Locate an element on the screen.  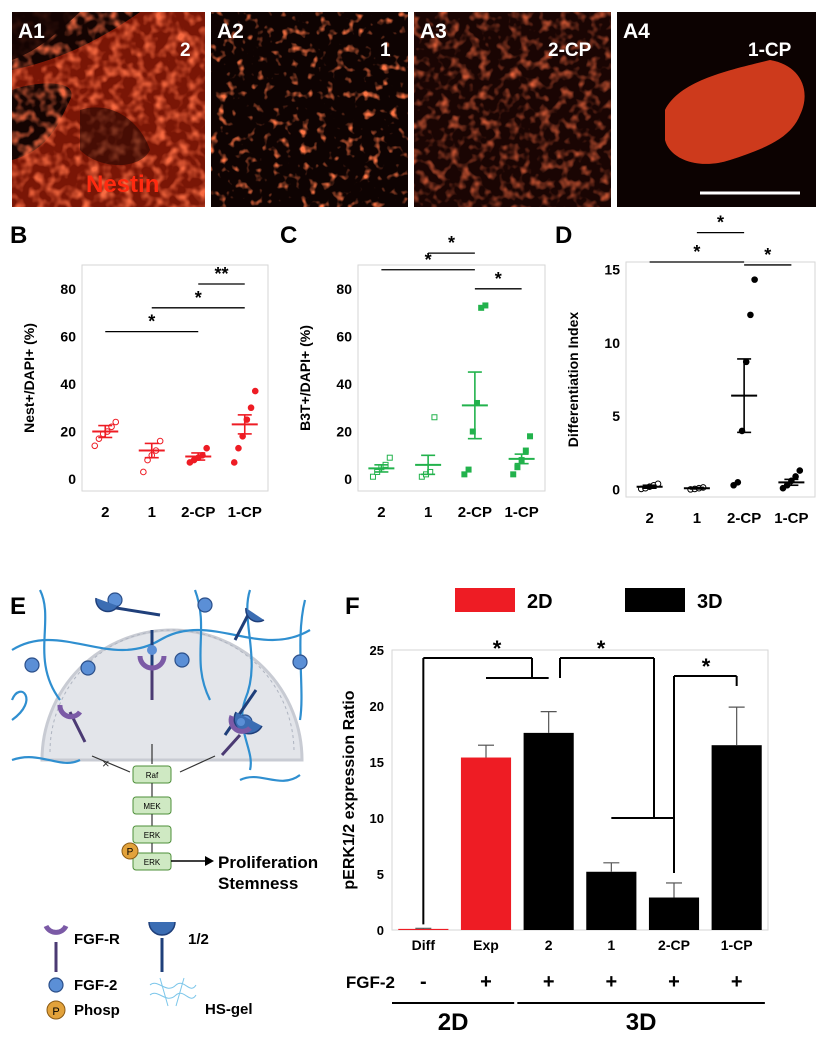
phospho-legend-icon is located at coordinates (56, 1010).